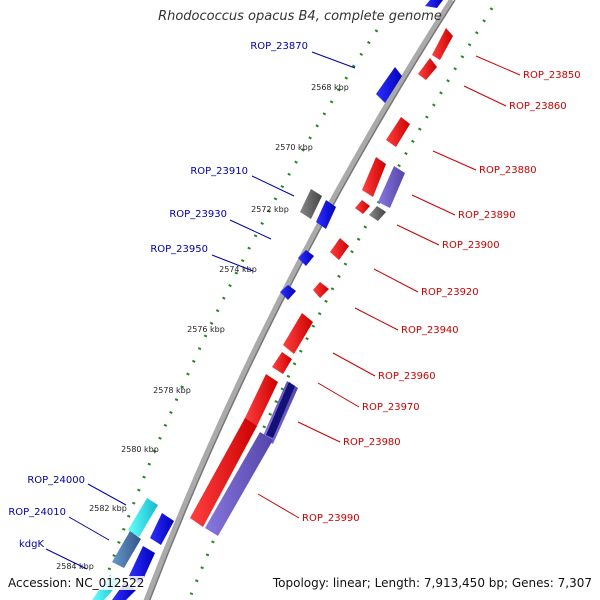 The image size is (600, 600). I want to click on gene-label-right: ROP_23860, so click(538, 106).